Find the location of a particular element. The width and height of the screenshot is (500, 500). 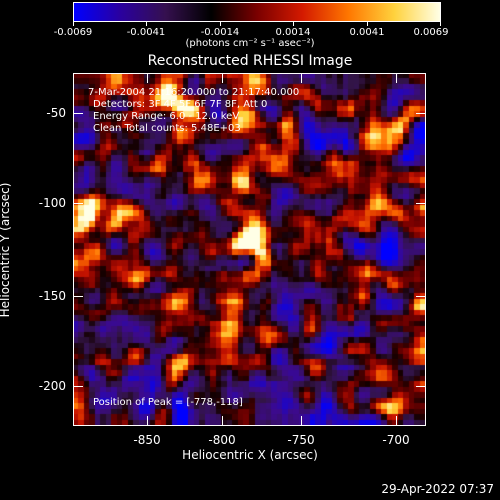

plot-title: Reconstructed RHESSI Image is located at coordinates (250, 61).